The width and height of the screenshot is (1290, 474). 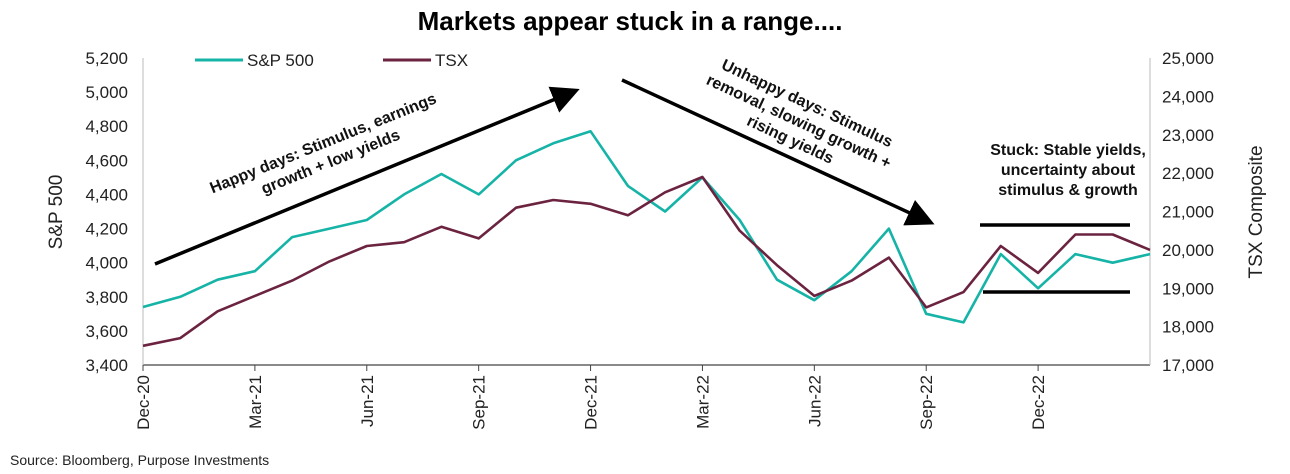 I want to click on annotation-stuck-line-2: uncertainty about, so click(x=1068, y=170).